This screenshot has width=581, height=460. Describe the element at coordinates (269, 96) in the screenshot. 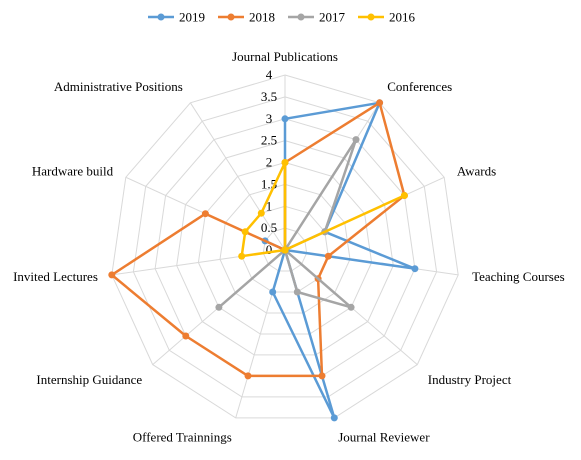

I see `tick-label: 3.5` at that location.